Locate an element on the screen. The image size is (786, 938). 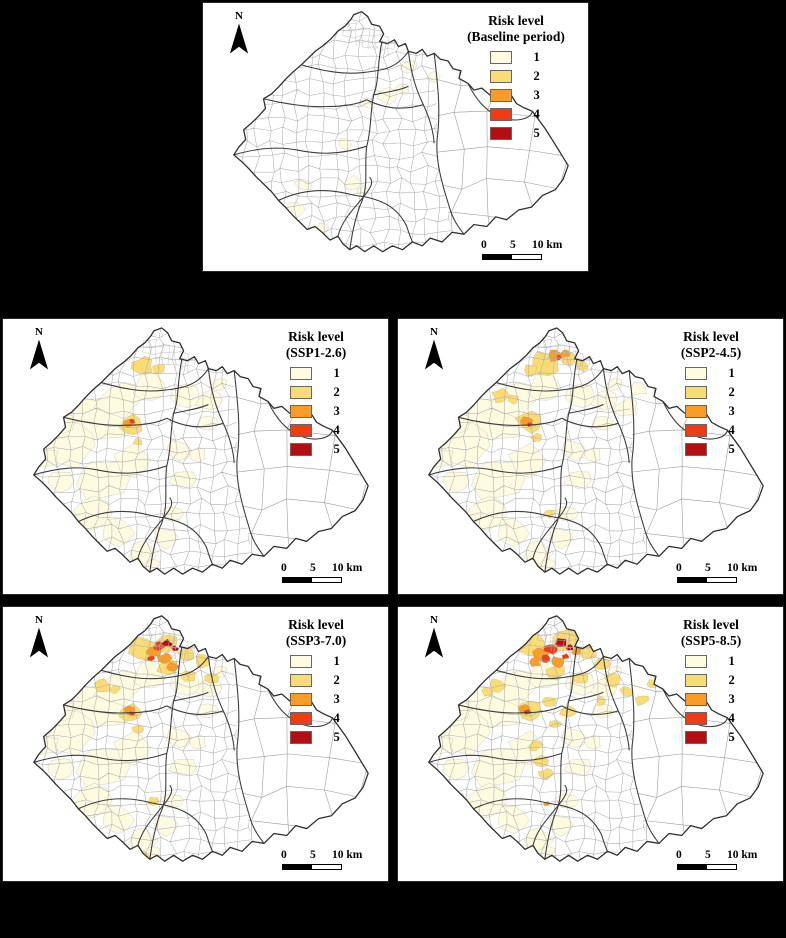
legend: Risk level (SSP5-8.5) 1 2 3 4 5 is located at coordinates (711, 681).